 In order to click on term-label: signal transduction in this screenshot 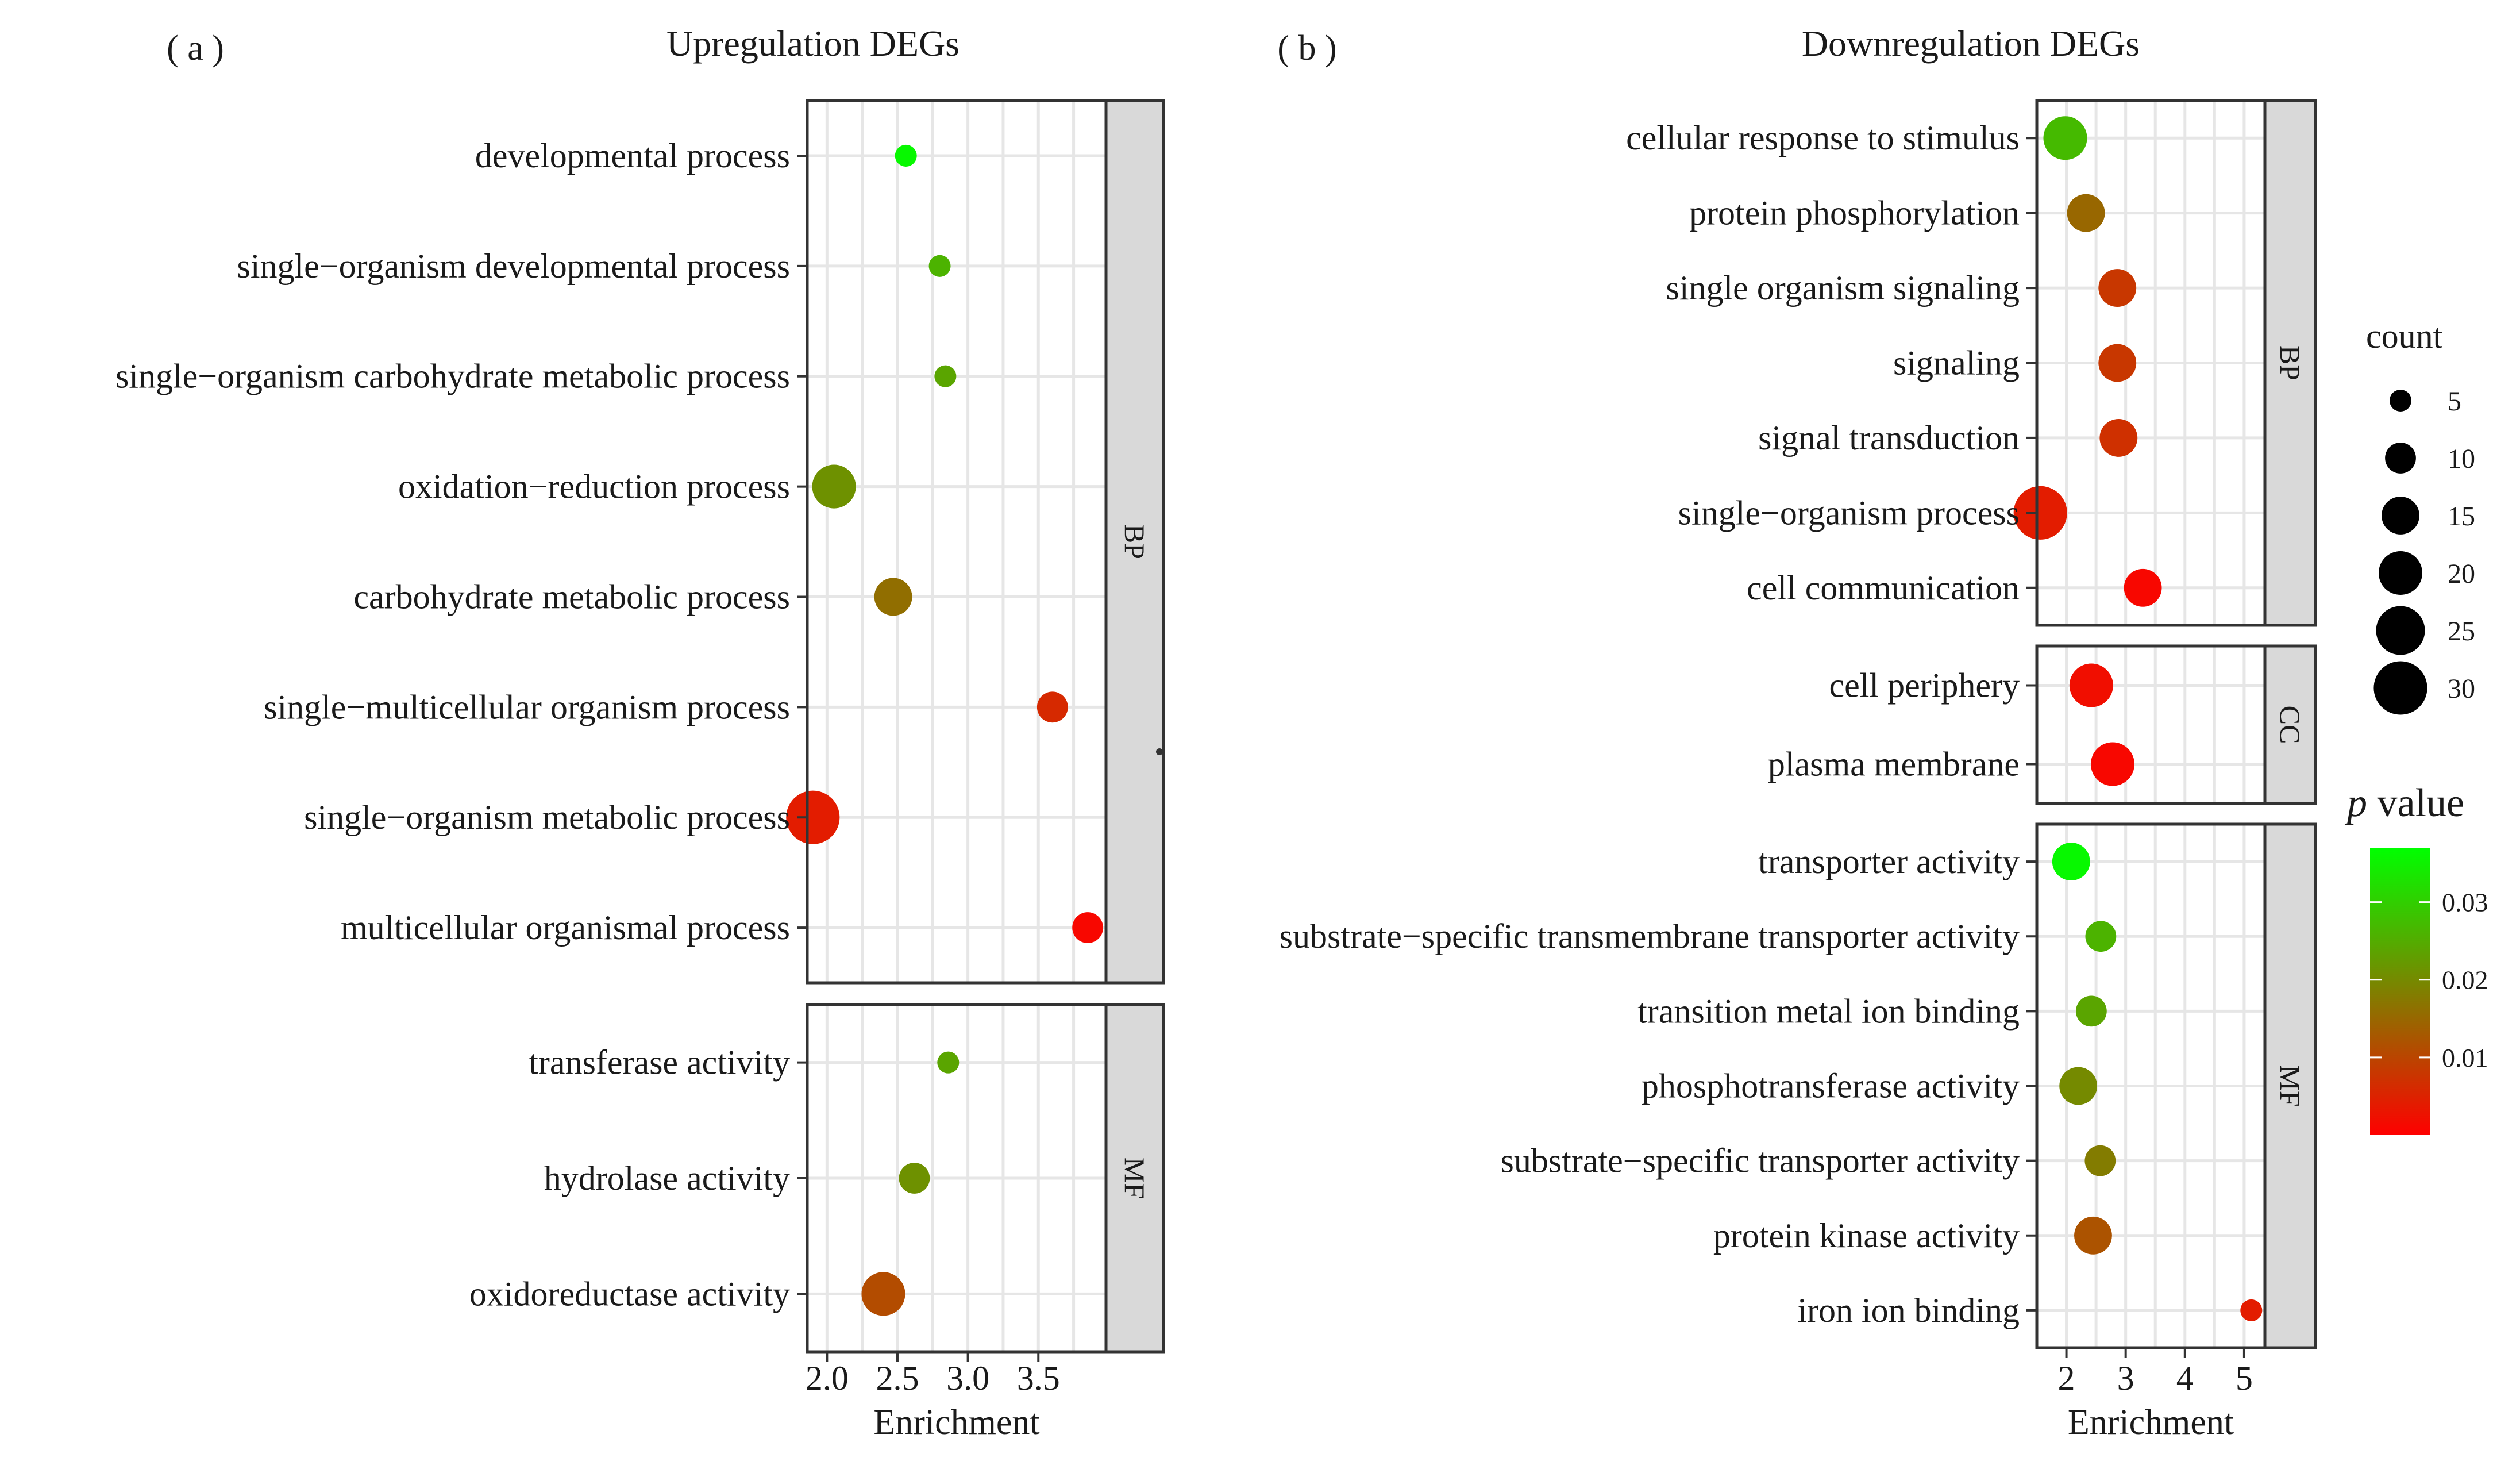, I will do `click(1889, 438)`.